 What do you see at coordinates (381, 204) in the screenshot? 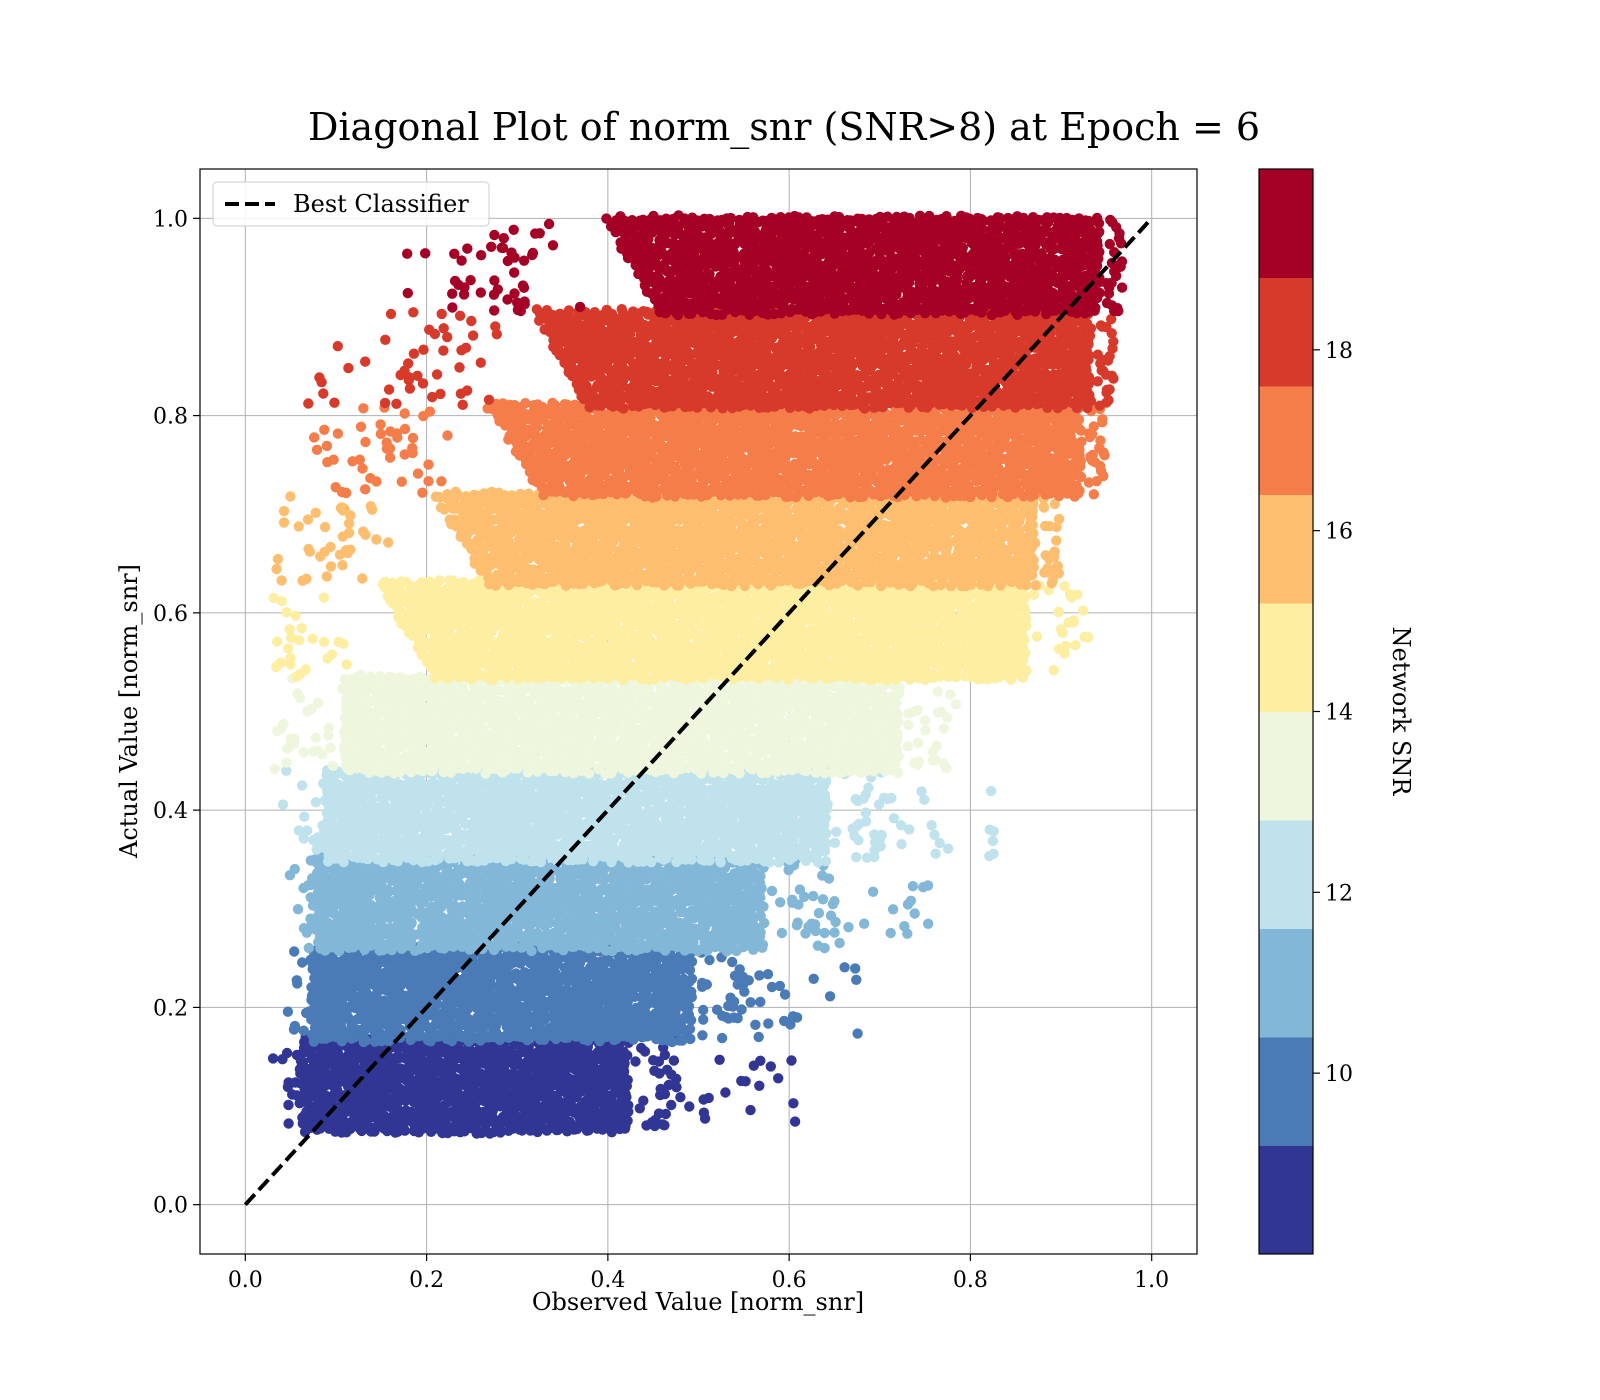
I see `legend-label-best-classifier: Best Classifier` at bounding box center [381, 204].